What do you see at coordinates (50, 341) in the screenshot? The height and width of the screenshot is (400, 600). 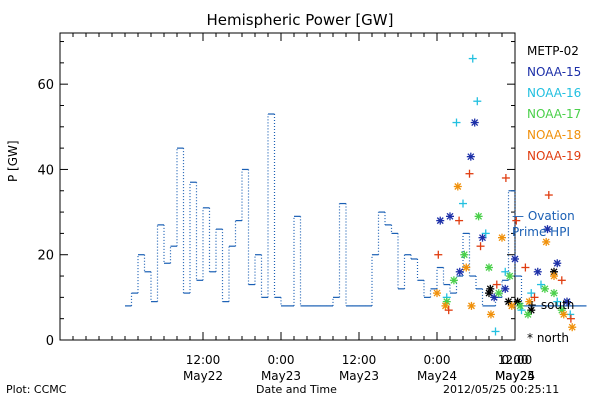 I see `y-tick-label: 0` at bounding box center [50, 341].